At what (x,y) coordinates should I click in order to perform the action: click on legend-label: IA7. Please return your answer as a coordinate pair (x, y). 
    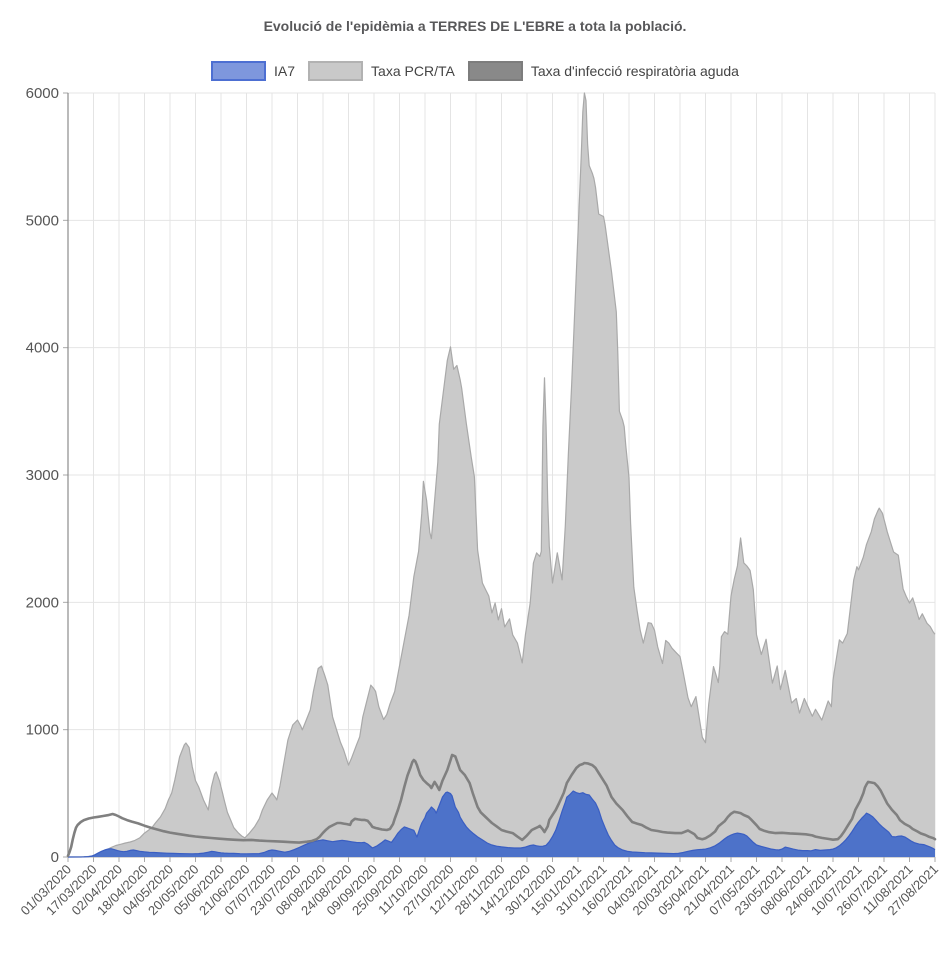
    Looking at the image, I should click on (285, 71).